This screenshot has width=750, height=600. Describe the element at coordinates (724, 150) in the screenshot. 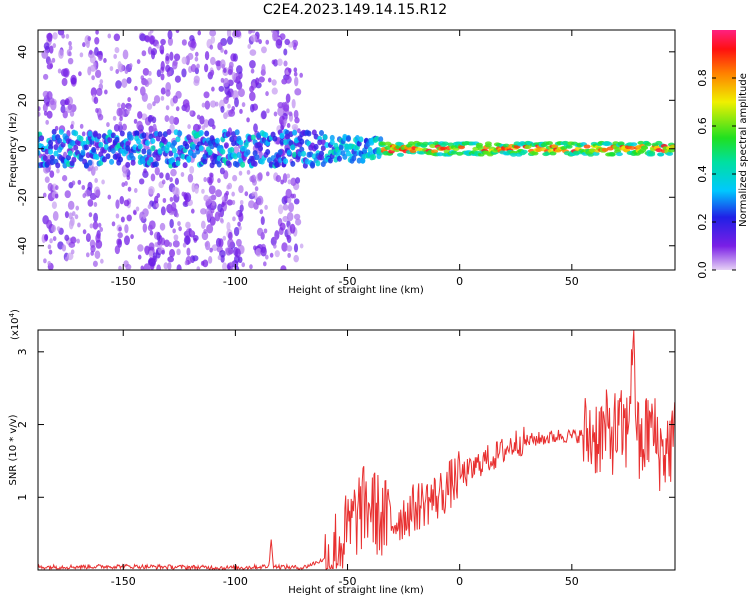

I see `colorbar-gradient` at that location.